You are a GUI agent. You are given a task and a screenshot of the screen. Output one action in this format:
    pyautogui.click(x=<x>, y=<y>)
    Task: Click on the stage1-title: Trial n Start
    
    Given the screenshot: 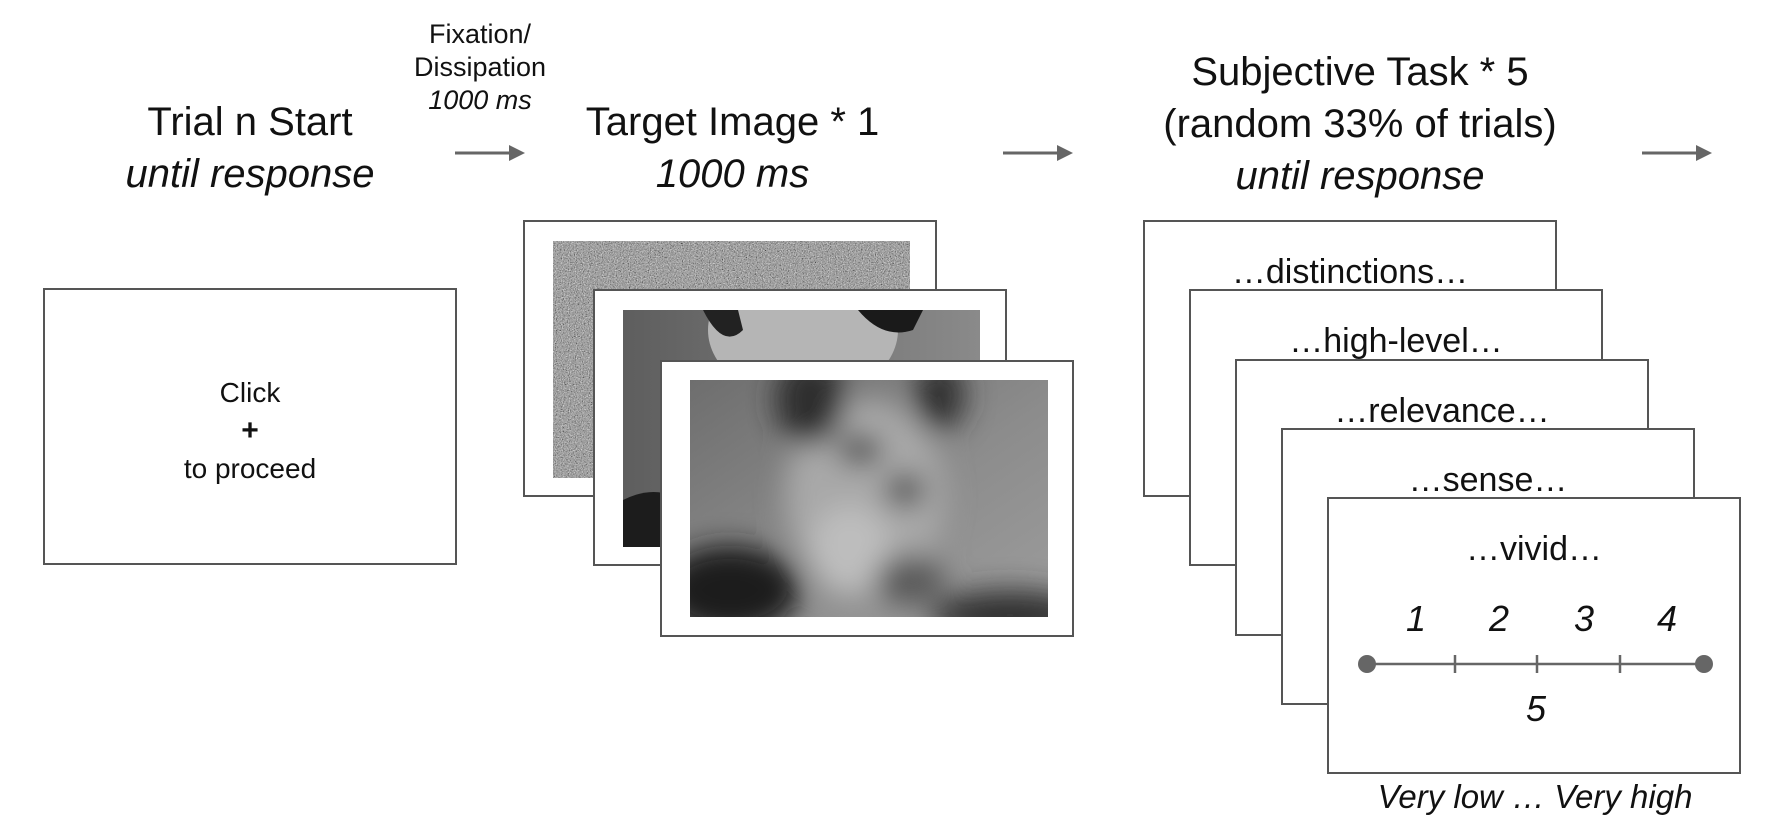 What is the action you would take?
    pyautogui.click(x=250, y=122)
    